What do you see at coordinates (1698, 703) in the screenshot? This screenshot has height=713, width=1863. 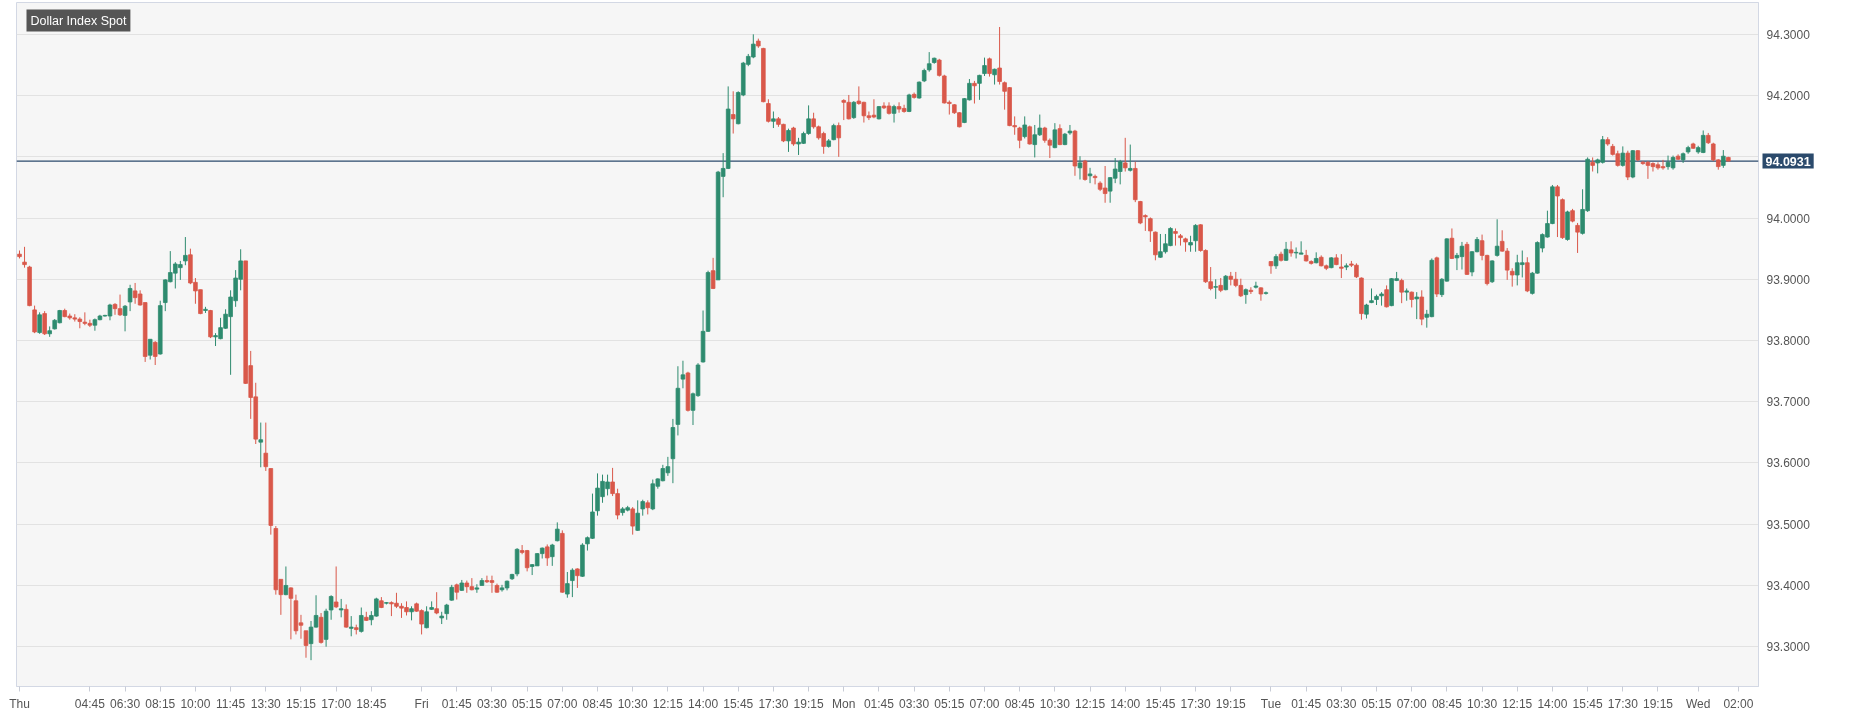 I see `x-tick-label: Wed` at bounding box center [1698, 703].